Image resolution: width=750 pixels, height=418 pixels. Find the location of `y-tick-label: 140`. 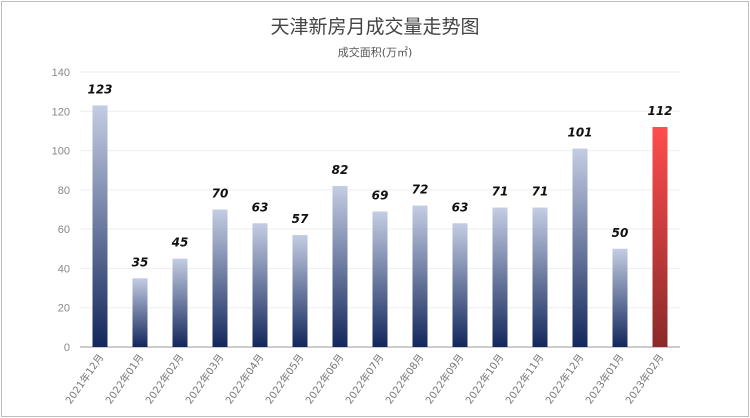

y-tick-label: 140 is located at coordinates (61, 73).